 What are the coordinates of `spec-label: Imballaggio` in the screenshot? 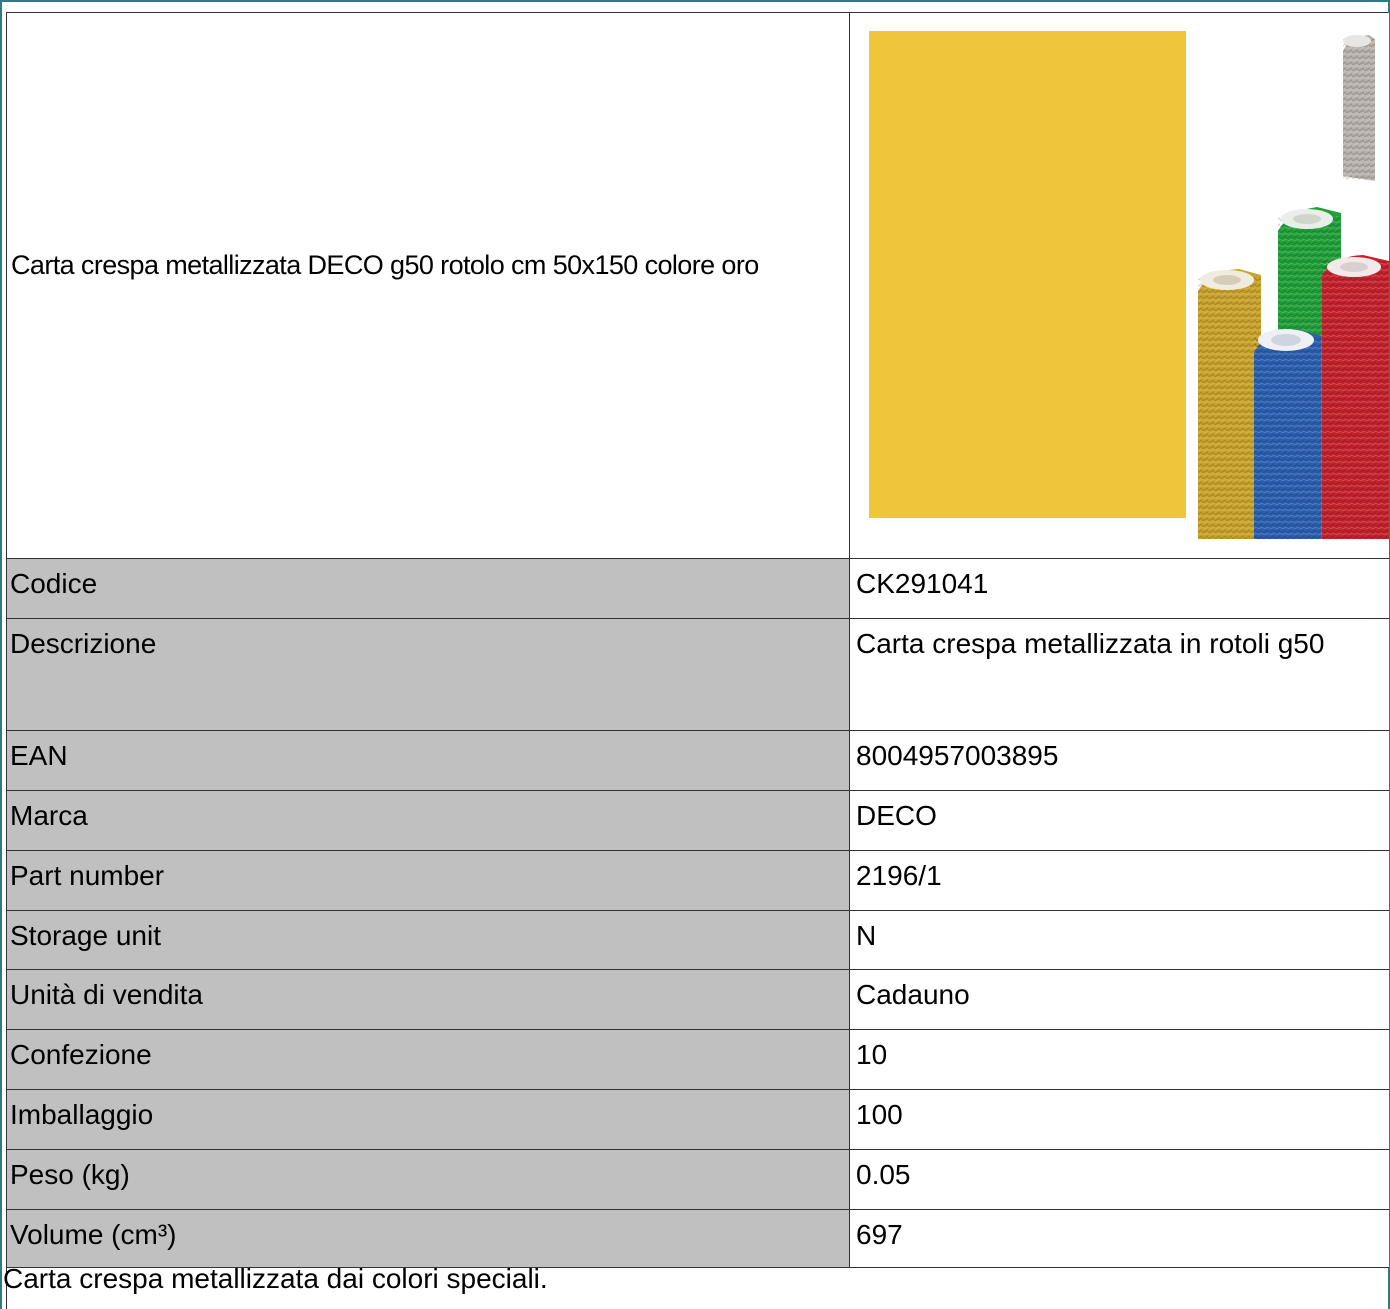 It's located at (428, 1120).